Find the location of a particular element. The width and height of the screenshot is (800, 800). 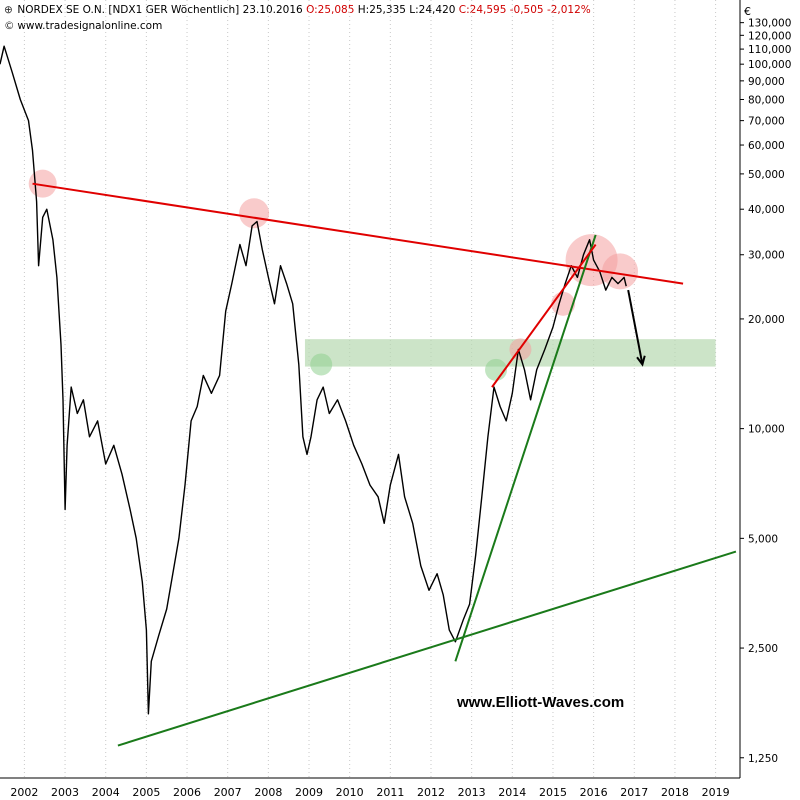

y-tick-label: 130,000 is located at coordinates (769, 24).